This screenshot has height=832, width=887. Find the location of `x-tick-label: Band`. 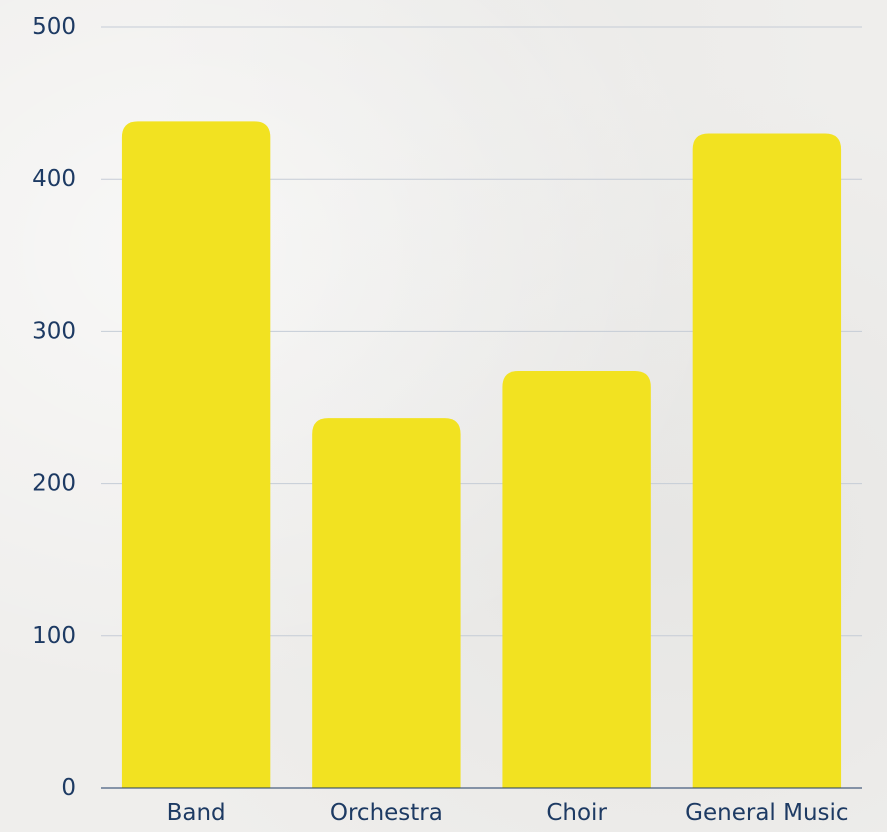

x-tick-label: Band is located at coordinates (196, 813).